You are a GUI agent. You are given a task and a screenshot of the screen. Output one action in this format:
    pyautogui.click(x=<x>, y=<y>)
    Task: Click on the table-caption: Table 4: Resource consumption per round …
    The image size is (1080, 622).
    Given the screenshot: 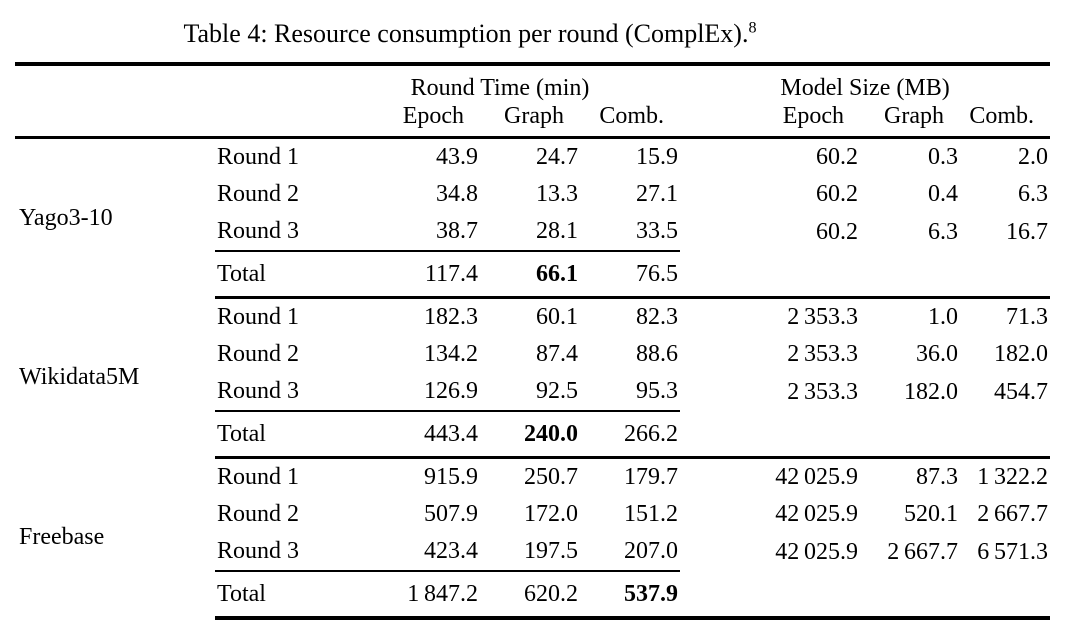 What is the action you would take?
    pyautogui.click(x=470, y=37)
    